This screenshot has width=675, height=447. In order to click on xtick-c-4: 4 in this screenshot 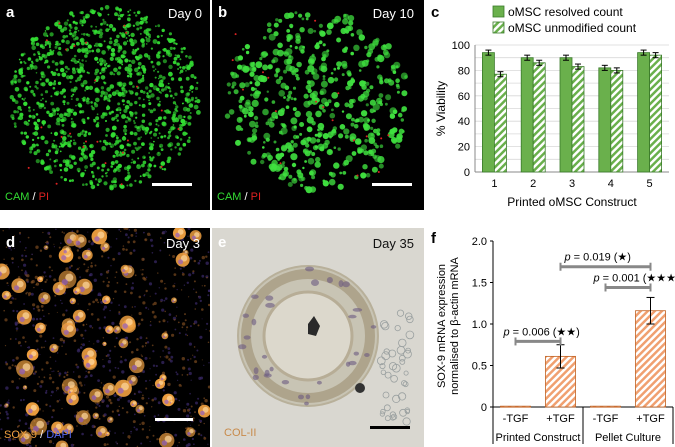, I will do `click(611, 184)`.